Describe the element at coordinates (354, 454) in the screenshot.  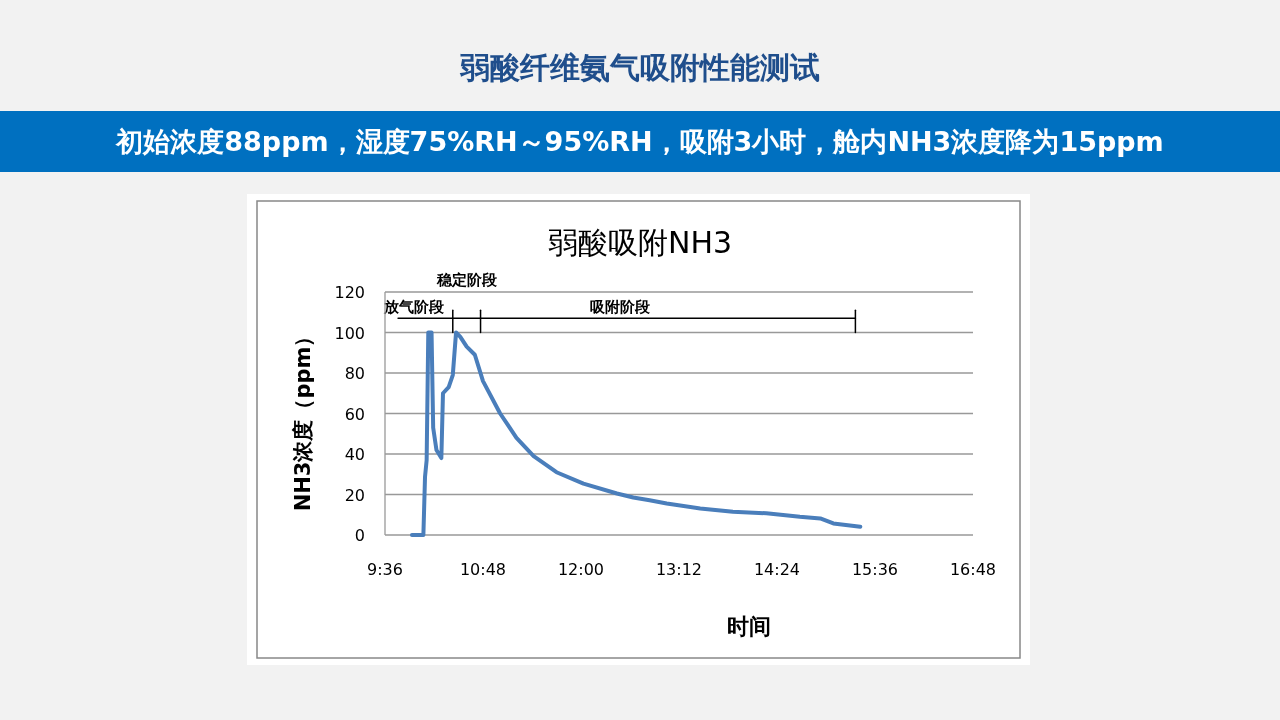
I see `y-tick-label: 40` at that location.